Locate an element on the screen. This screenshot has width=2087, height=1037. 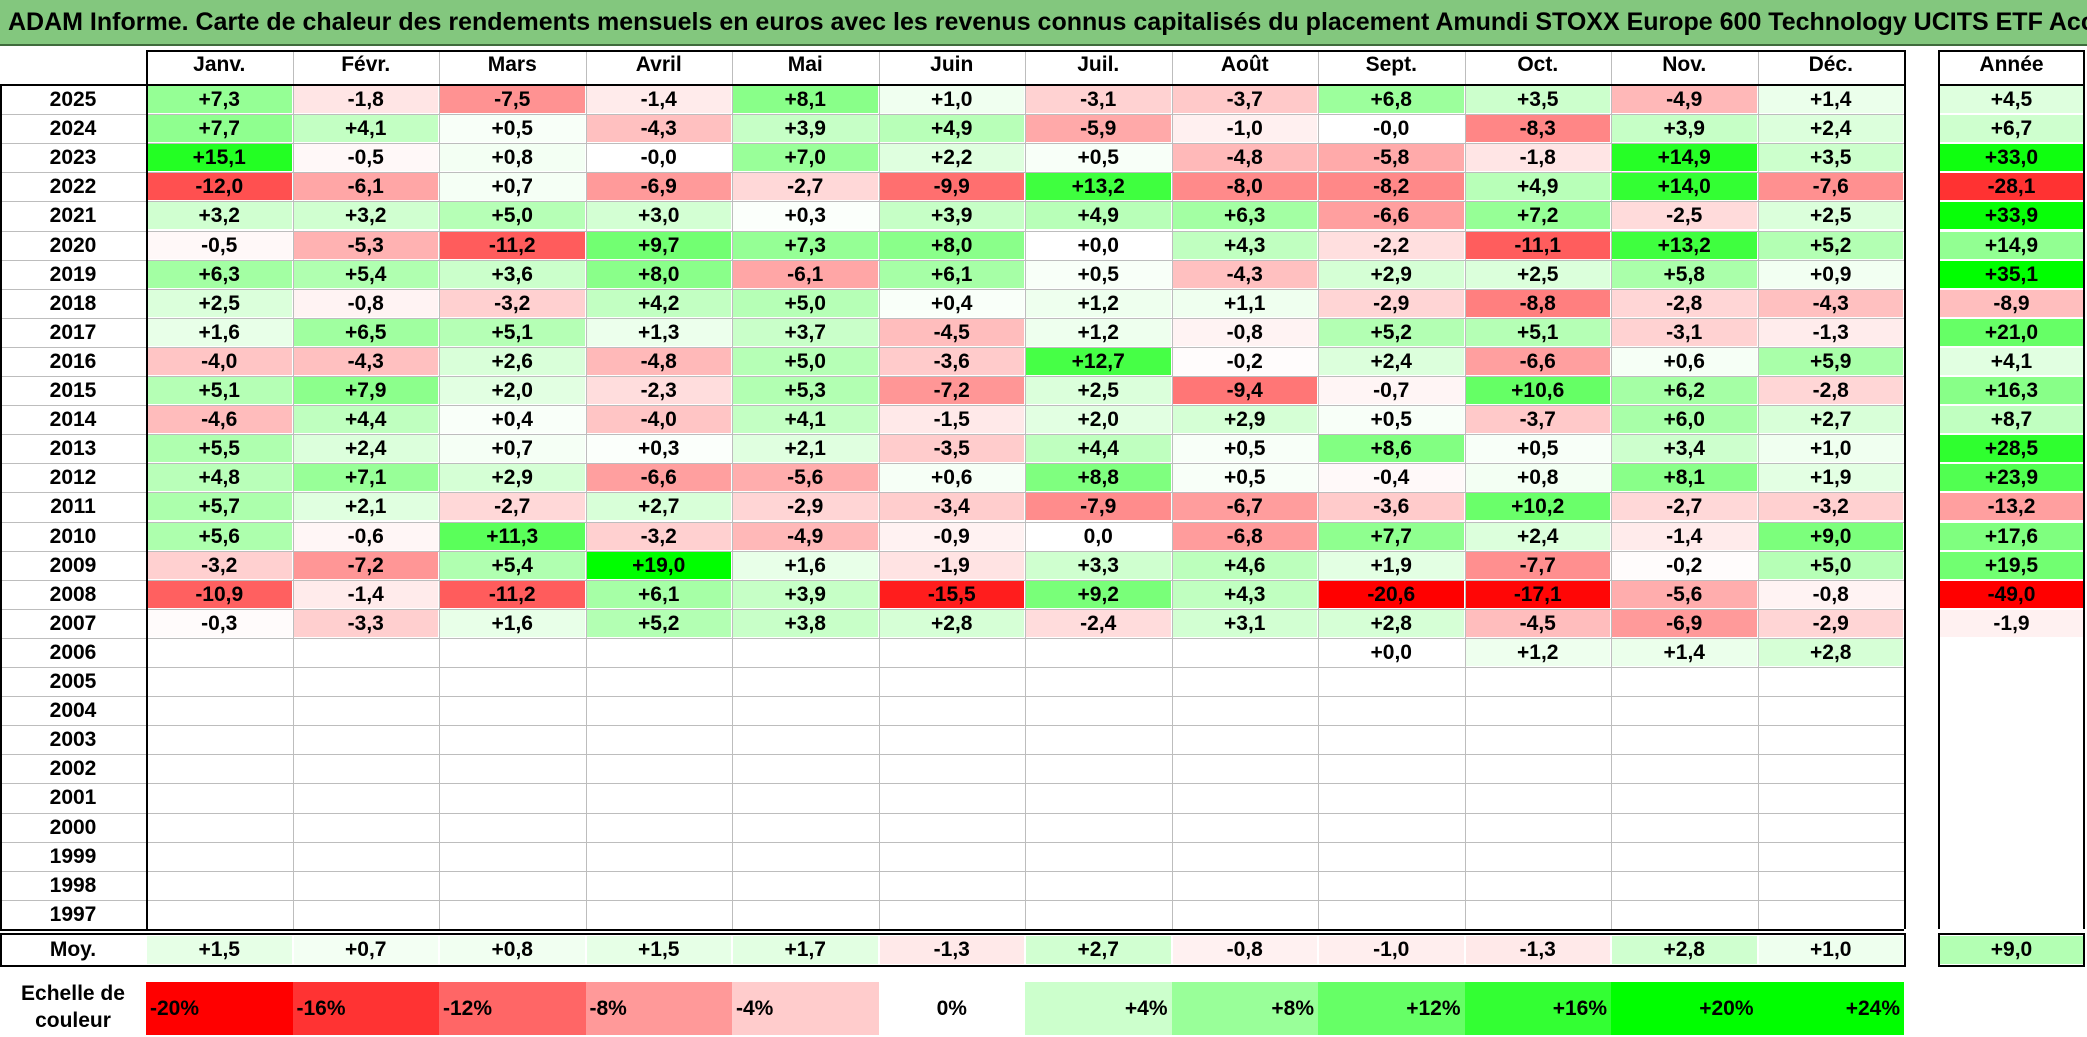
heatmap-cell: +3,4 is located at coordinates (1684, 449).